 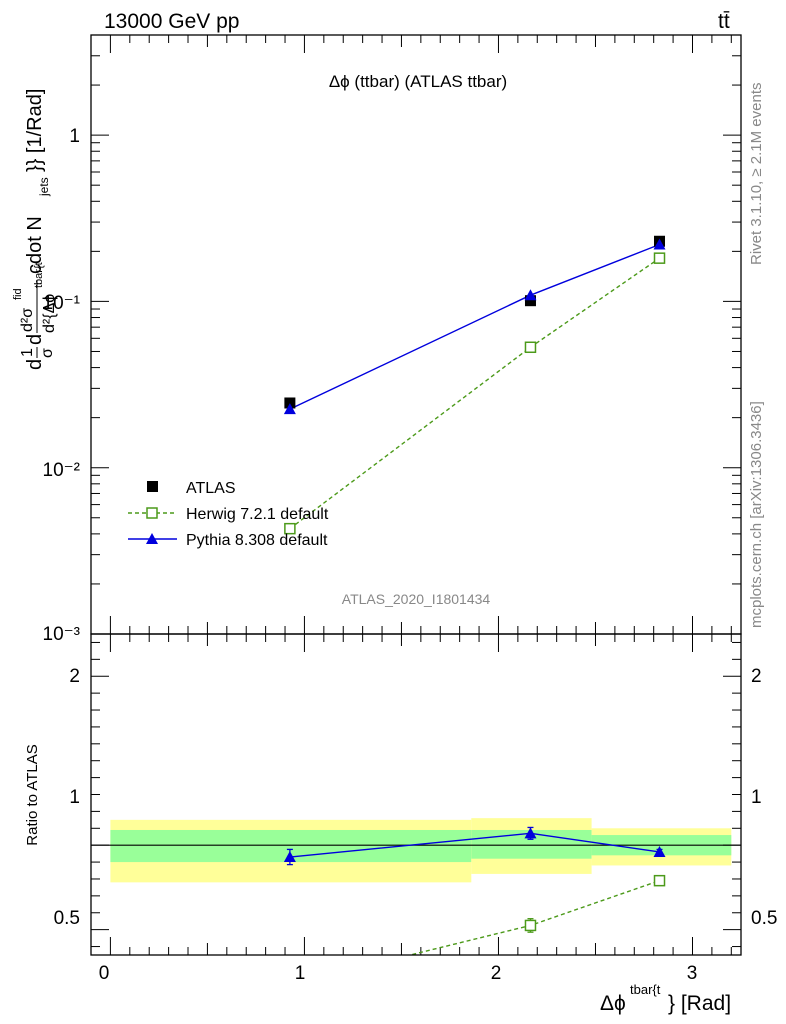 I want to click on ratio-y-axis-label: Ratio to ATLAS, so click(x=32, y=794).